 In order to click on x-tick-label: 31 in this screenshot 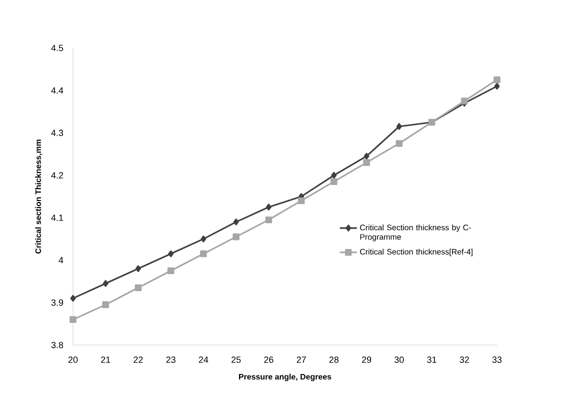, I will do `click(431, 359)`.